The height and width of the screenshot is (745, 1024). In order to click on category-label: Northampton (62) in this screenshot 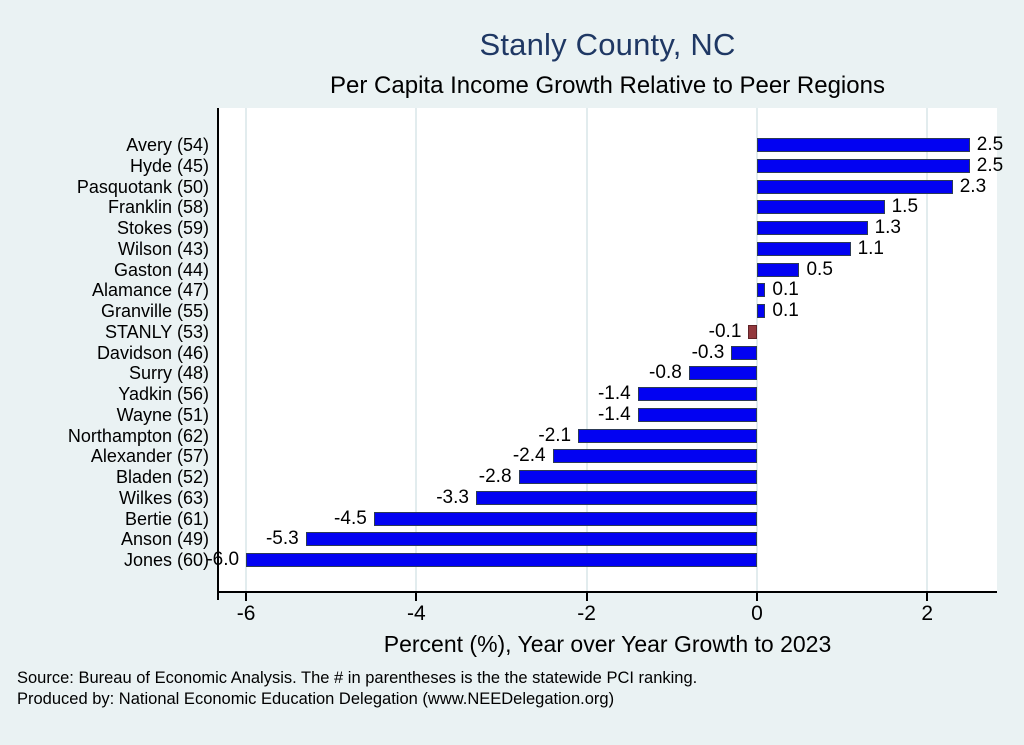, I will do `click(138, 435)`.